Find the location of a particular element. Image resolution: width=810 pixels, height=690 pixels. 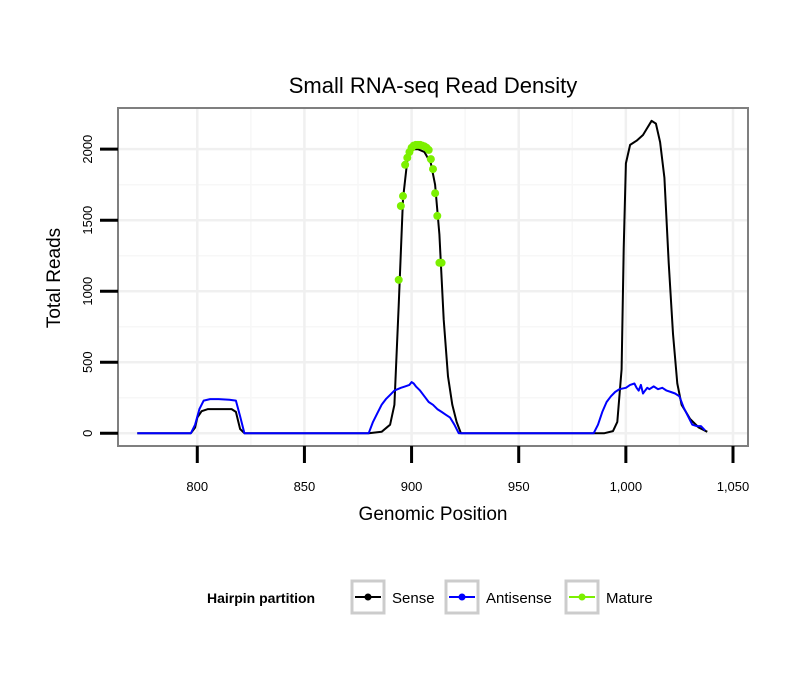

x-tick-label: 1,050 is located at coordinates (733, 486).